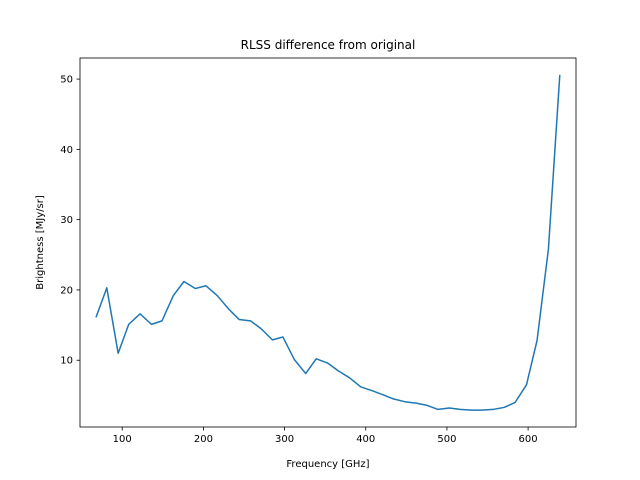  Describe the element at coordinates (328, 45) in the screenshot. I see `chart-title: RLSS difference from original` at that location.